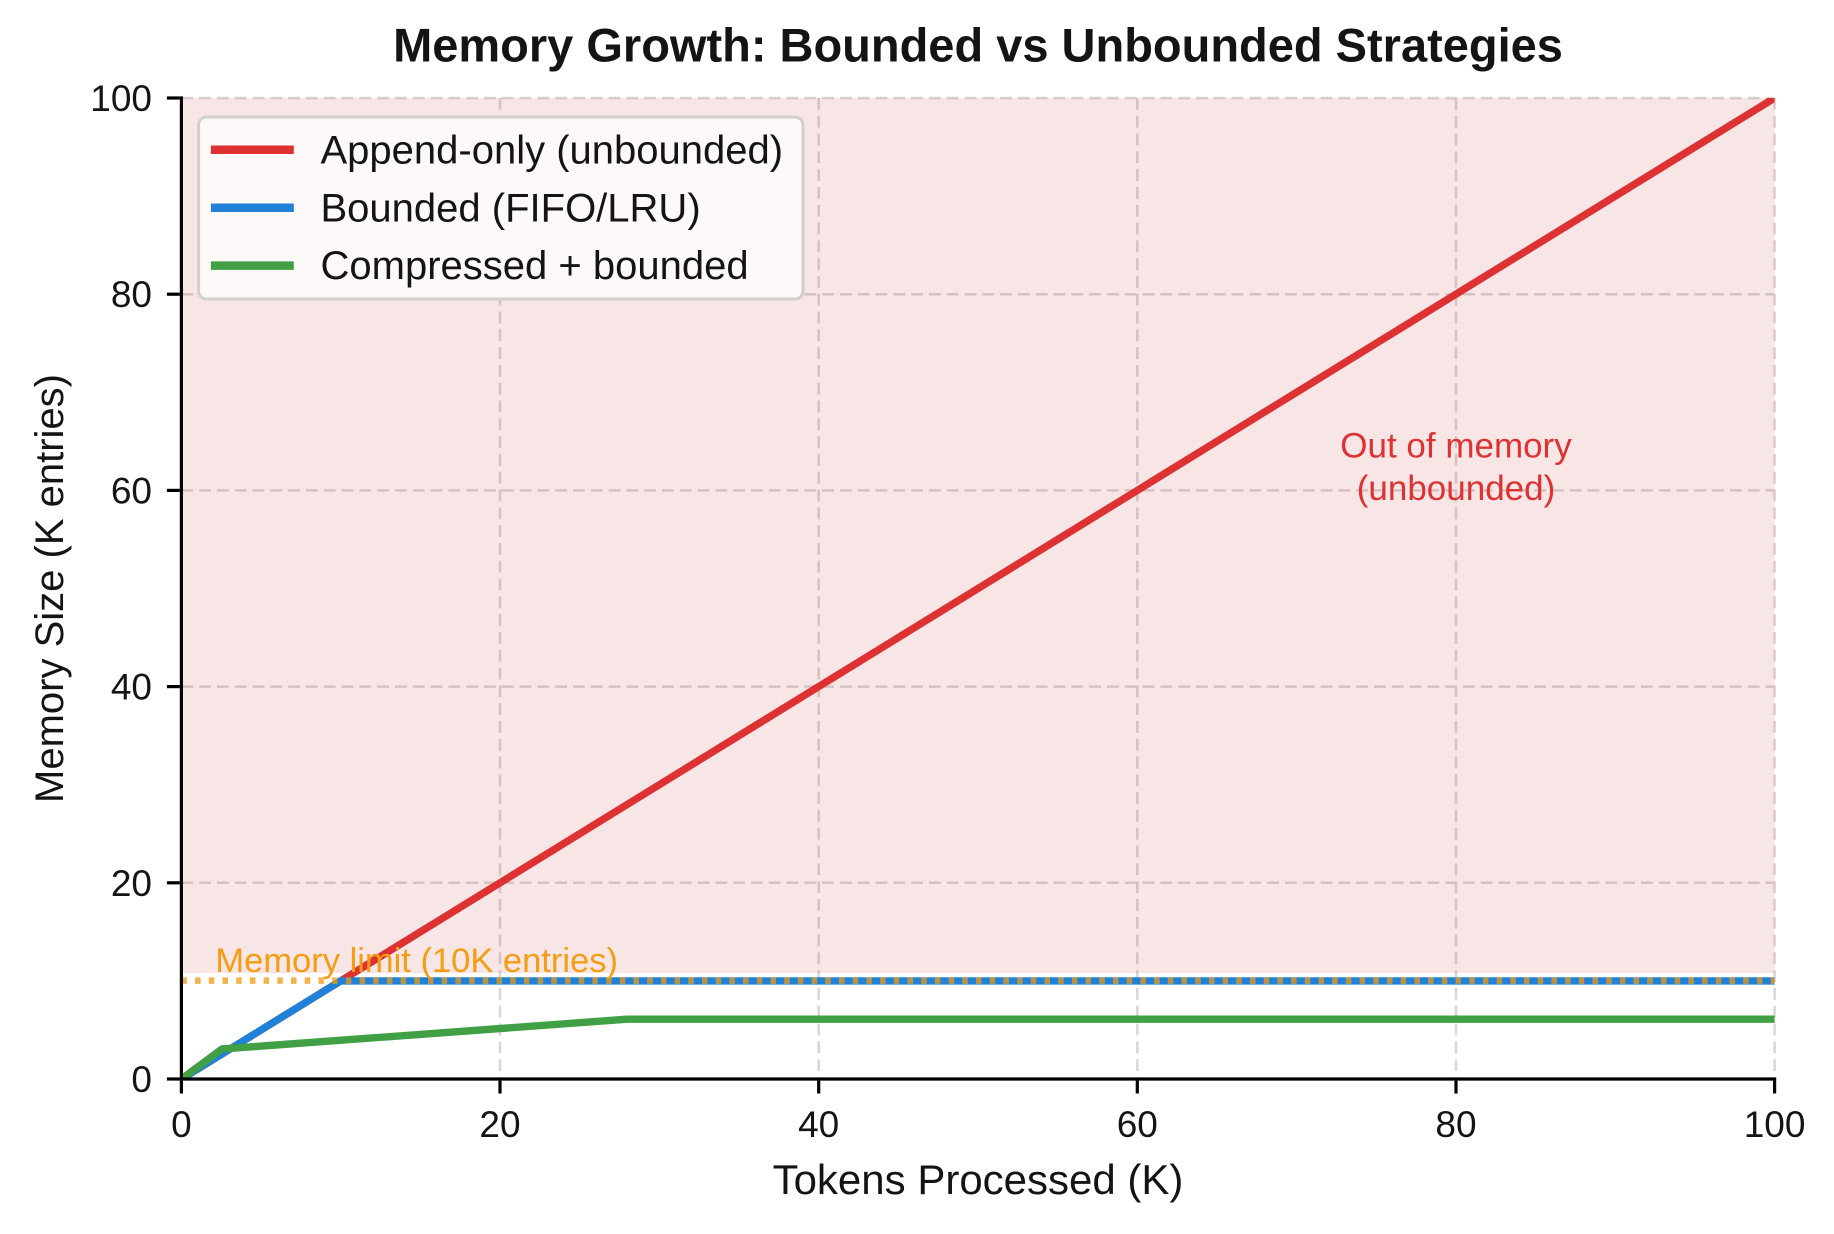  Describe the element at coordinates (535, 266) in the screenshot. I see `svg-text: Compressed + bounded` at that location.